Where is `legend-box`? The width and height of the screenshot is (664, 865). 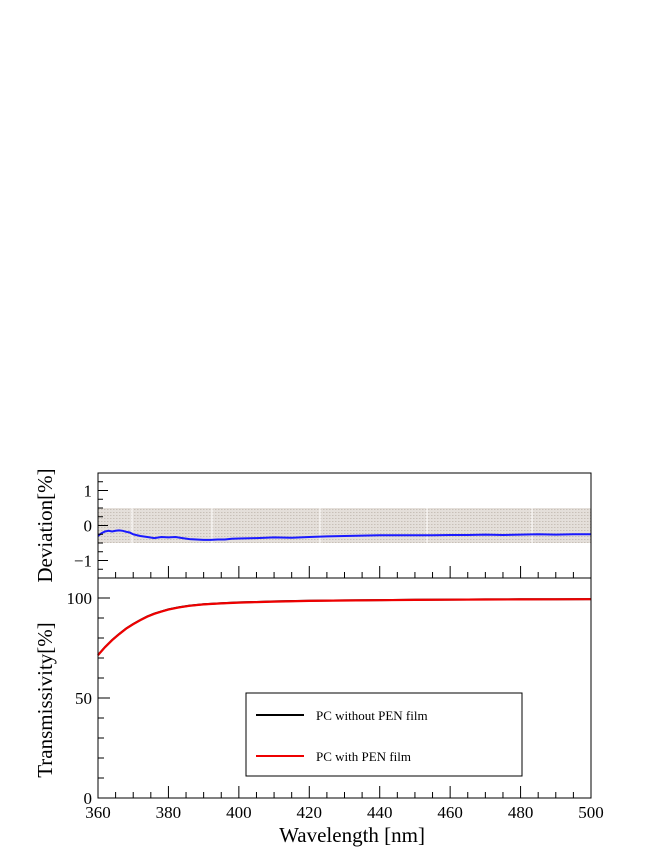 legend-box is located at coordinates (384, 734).